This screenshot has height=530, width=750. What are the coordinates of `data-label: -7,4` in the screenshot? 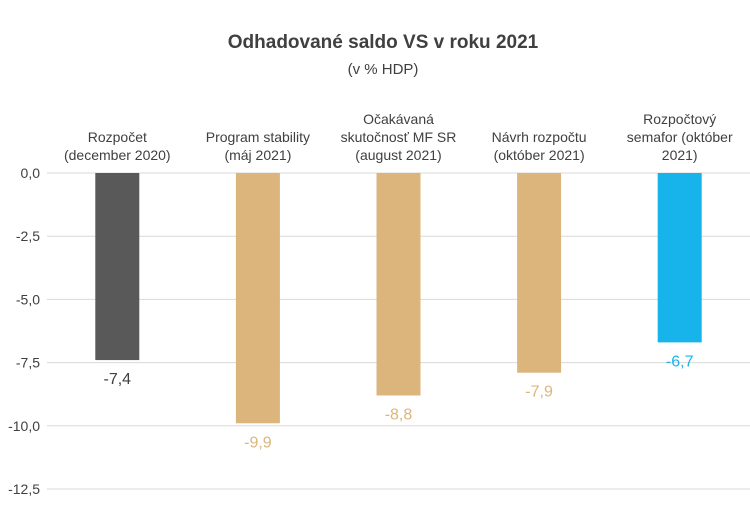 It's located at (118, 379).